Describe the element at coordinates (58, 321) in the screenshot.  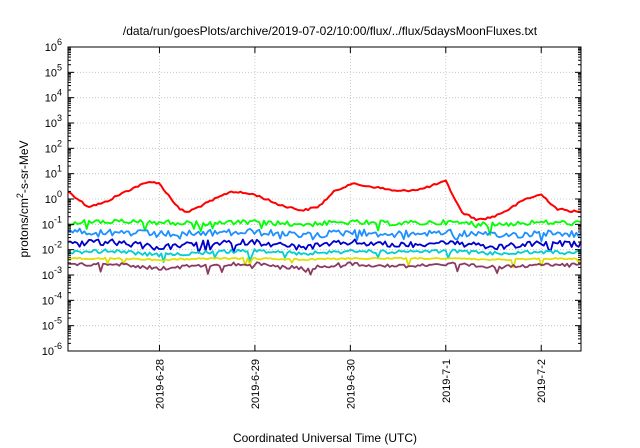
I see `y-tick-exponent: -5` at that location.